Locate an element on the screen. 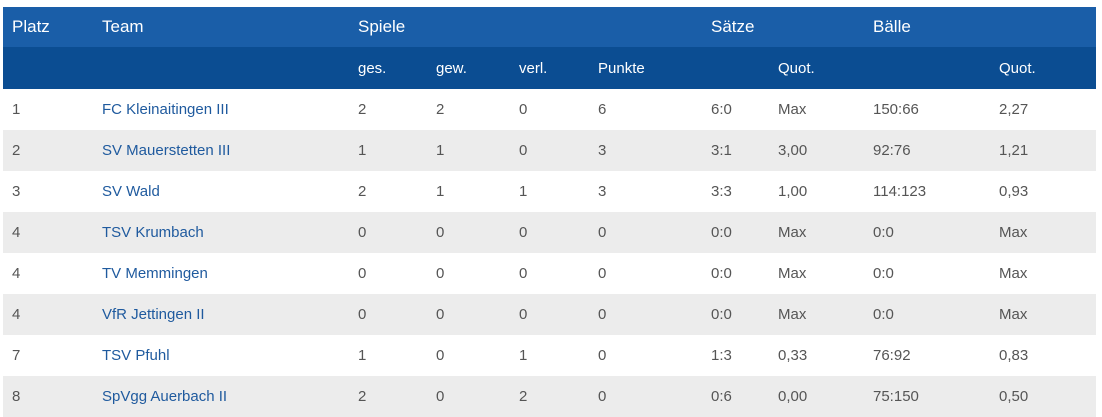 This screenshot has width=1102, height=417. team-link: SV Wald is located at coordinates (131, 191).